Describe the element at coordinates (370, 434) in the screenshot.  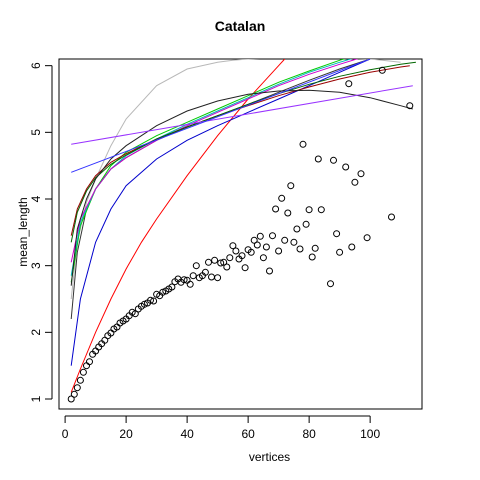
I see `x-tick-label: 100` at that location.